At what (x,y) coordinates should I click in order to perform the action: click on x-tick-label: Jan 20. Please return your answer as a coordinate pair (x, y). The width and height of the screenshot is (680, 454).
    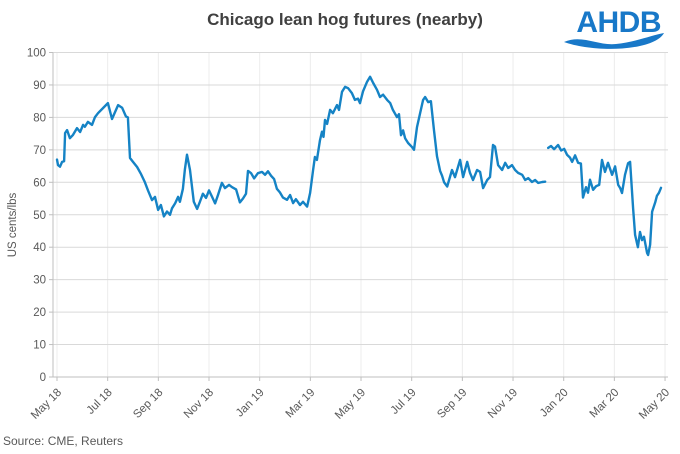
    Looking at the image, I should click on (554, 403).